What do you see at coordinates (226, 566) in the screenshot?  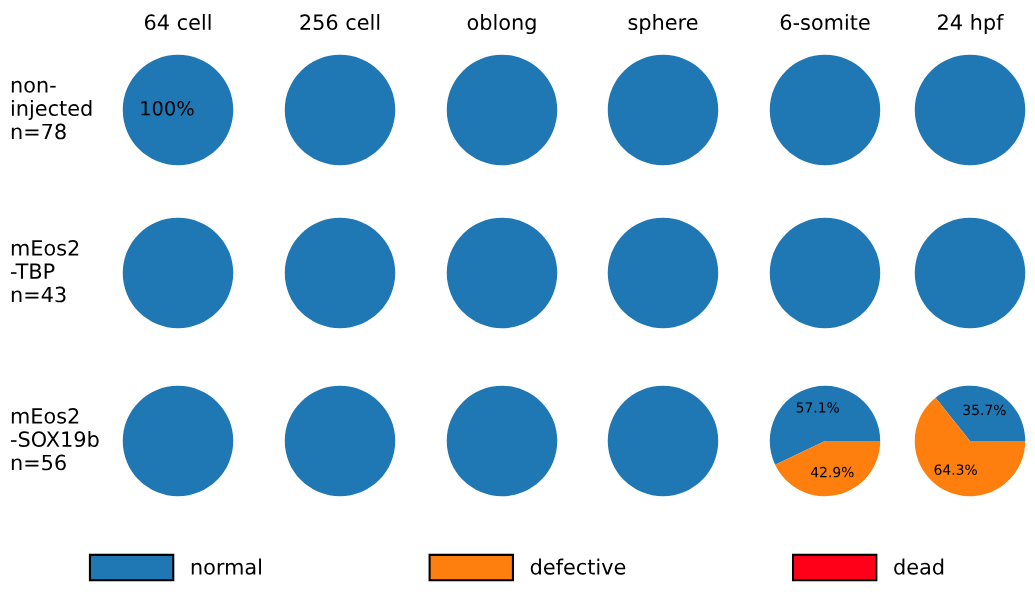 I see `legend-label: normal` at bounding box center [226, 566].